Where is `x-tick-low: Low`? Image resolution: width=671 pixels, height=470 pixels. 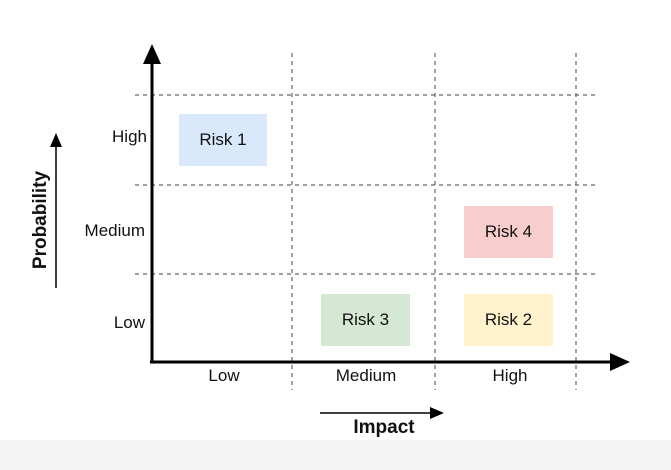 x-tick-low: Low is located at coordinates (224, 375).